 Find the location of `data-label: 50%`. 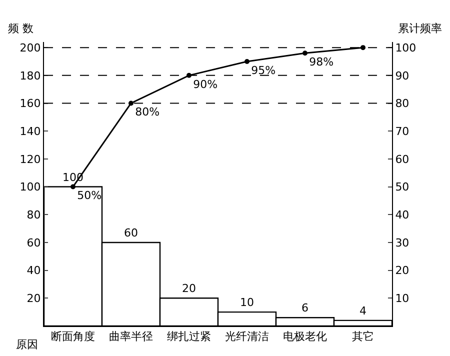

data-label: 50% is located at coordinates (89, 195).